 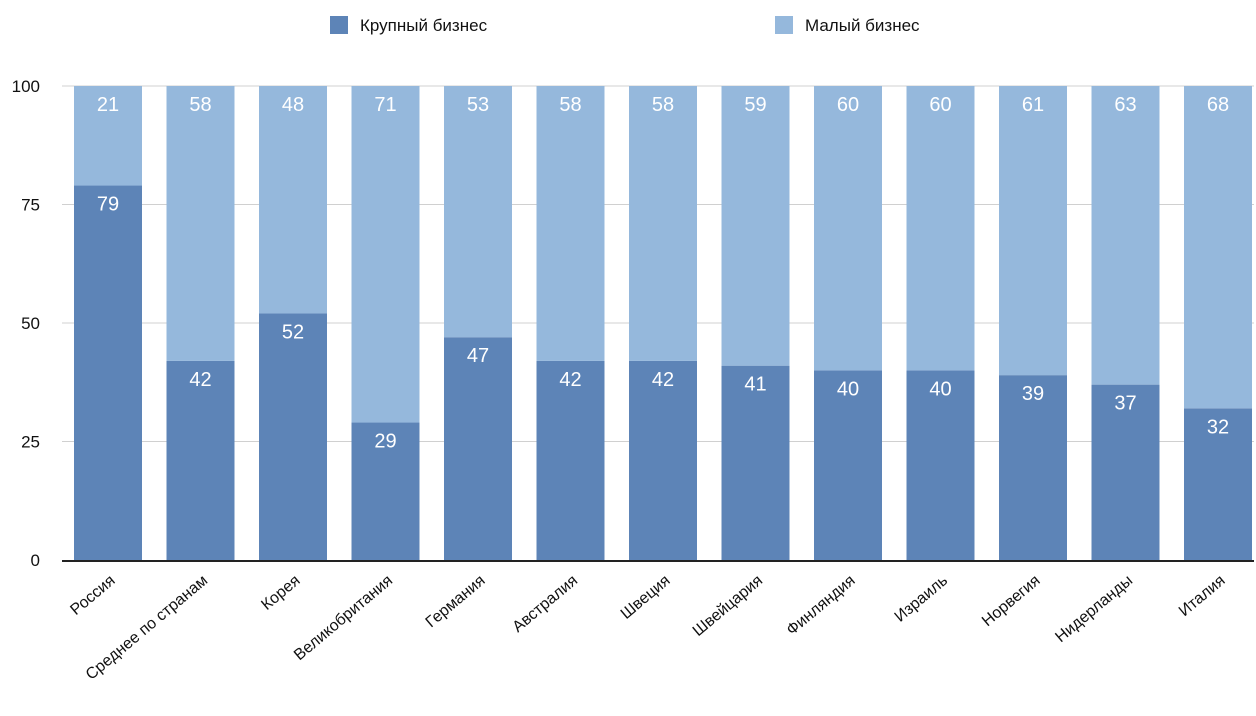 What do you see at coordinates (30, 205) in the screenshot?
I see `y-tick-label: 75` at bounding box center [30, 205].